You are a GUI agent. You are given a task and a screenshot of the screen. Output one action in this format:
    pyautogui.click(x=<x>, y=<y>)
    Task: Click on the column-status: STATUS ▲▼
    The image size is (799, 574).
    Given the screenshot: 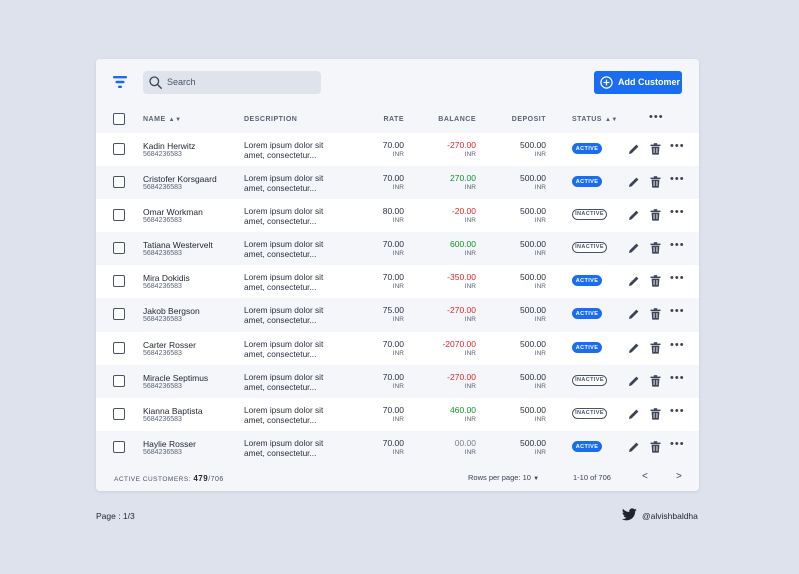 What is the action you would take?
    pyautogui.click(x=595, y=119)
    